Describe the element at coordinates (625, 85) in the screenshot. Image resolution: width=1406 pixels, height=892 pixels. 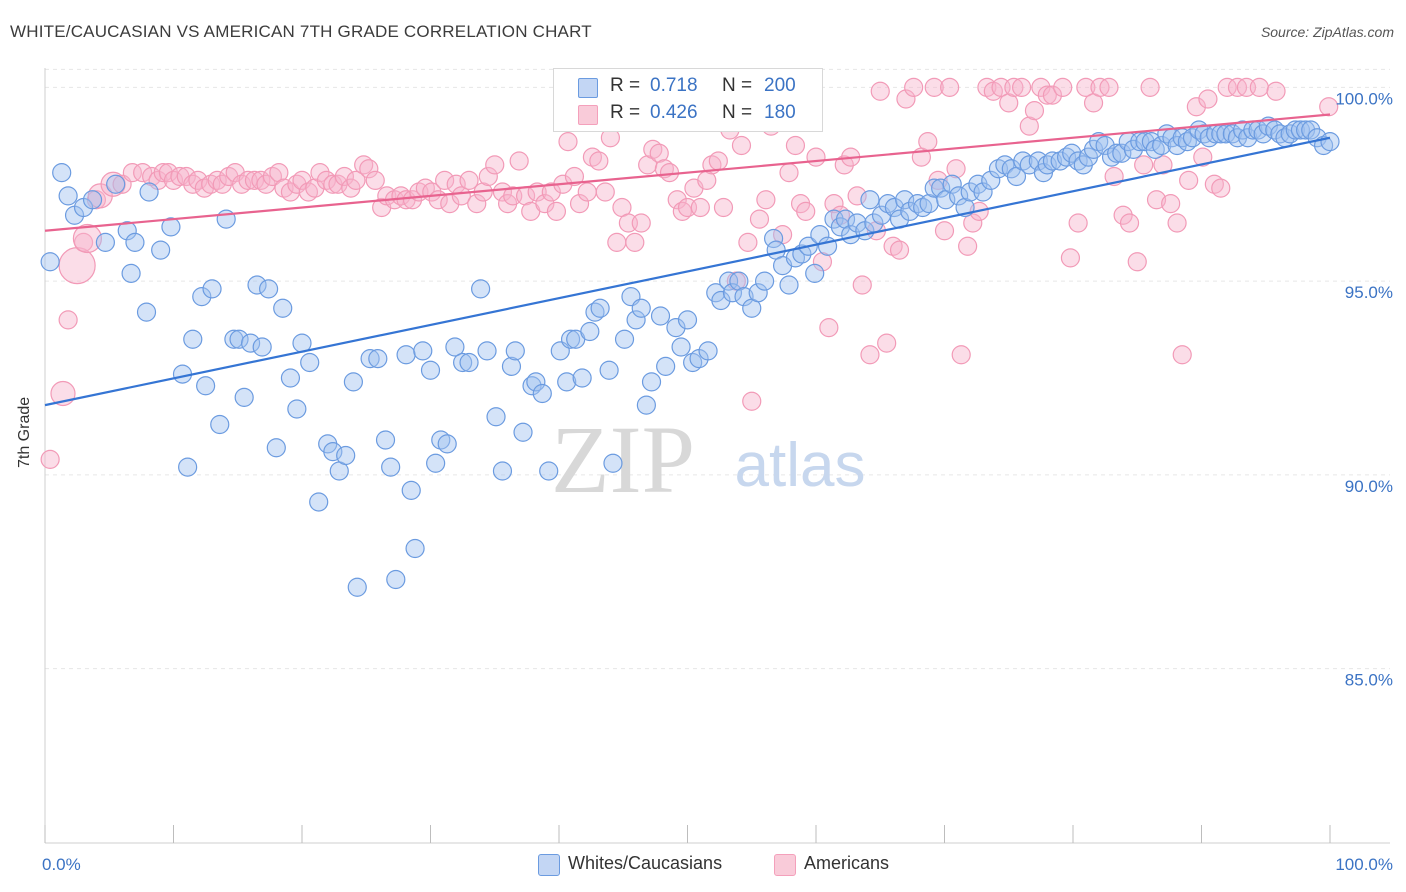
I see `legend-r-label: R =` at that location.